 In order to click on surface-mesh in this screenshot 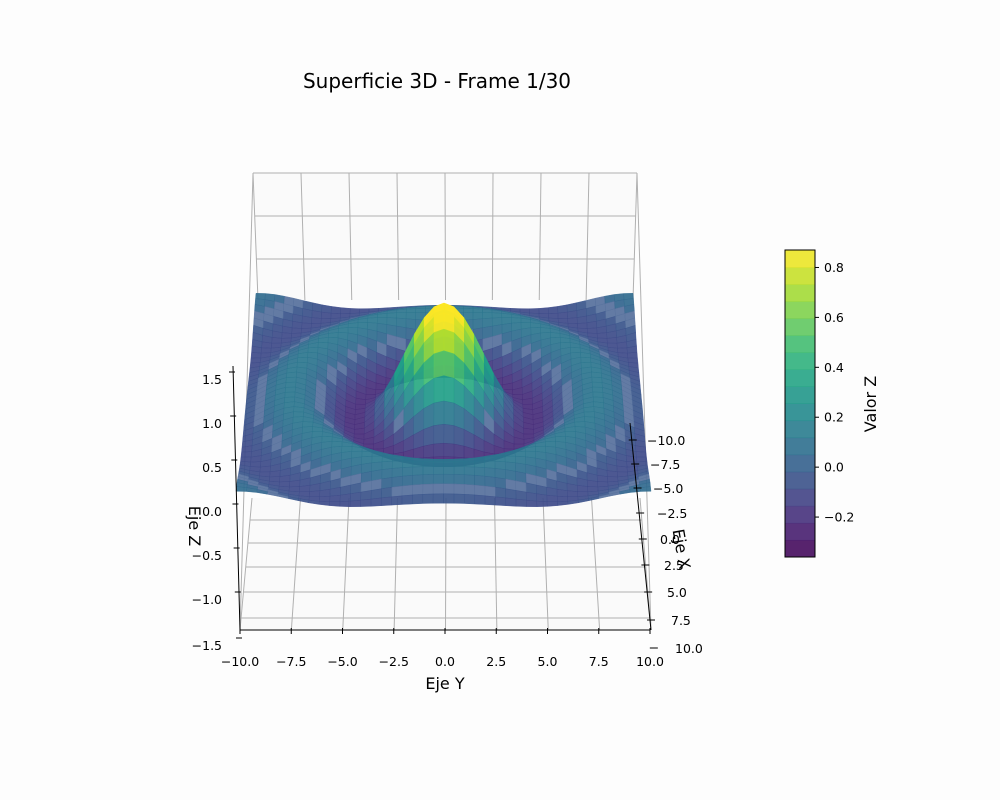, I will do `click(443, 400)`.